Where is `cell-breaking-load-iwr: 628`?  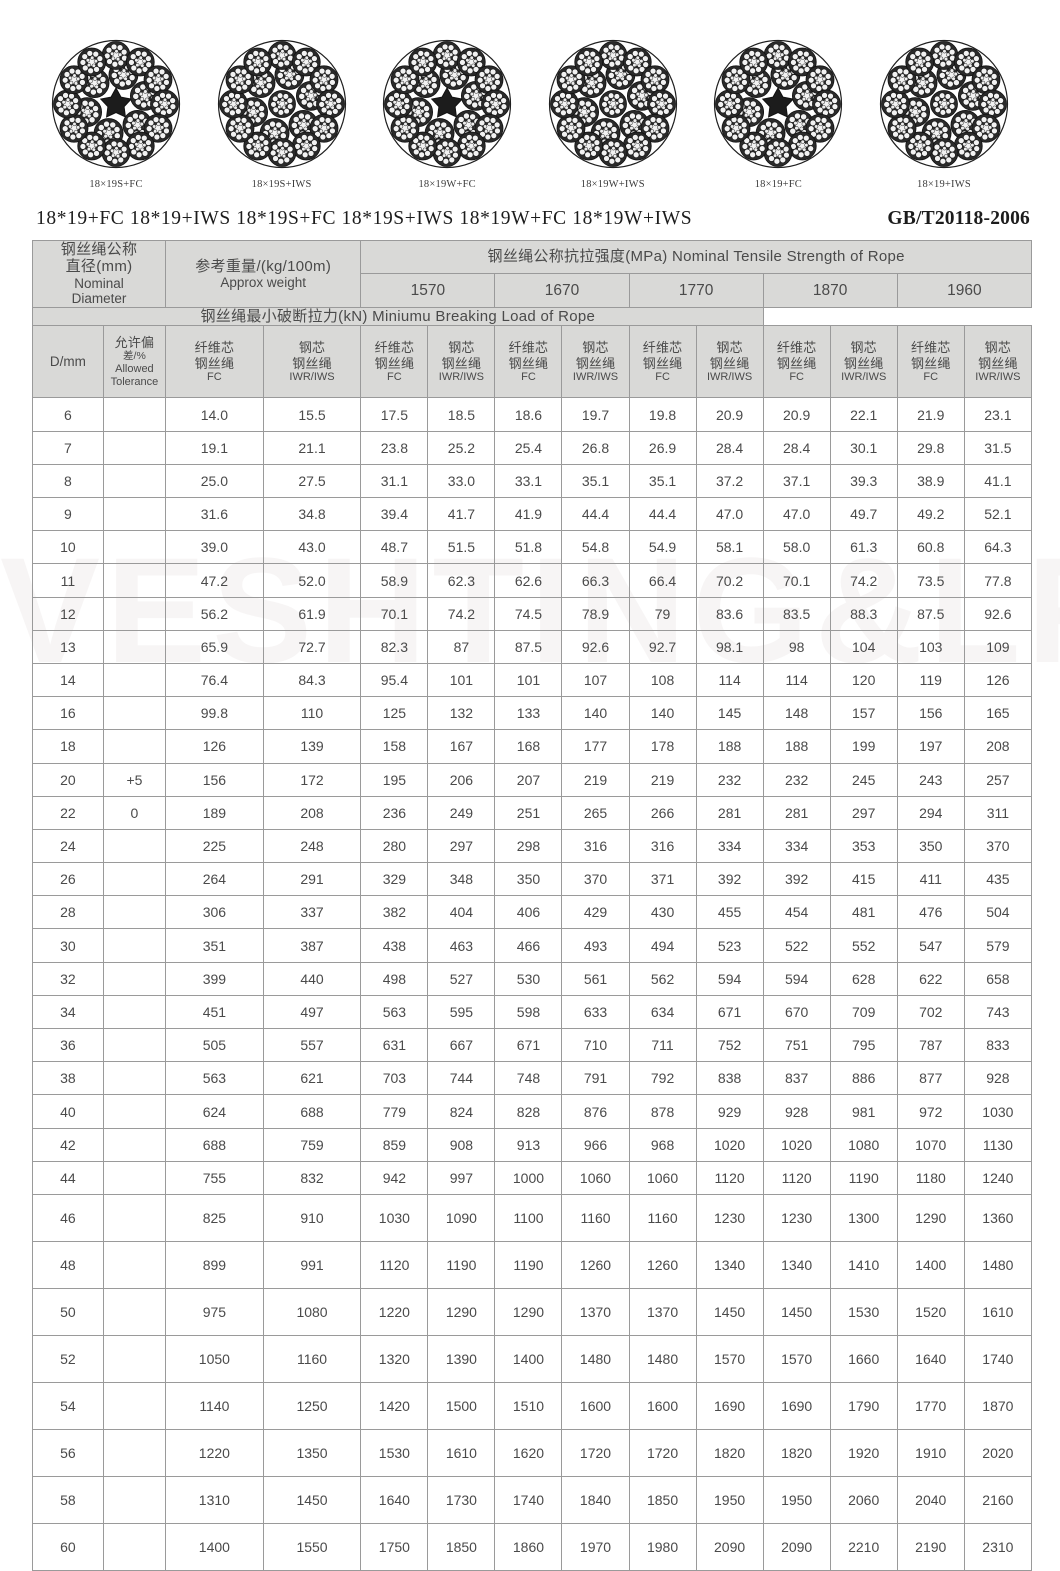 cell-breaking-load-iwr: 628 is located at coordinates (863, 978).